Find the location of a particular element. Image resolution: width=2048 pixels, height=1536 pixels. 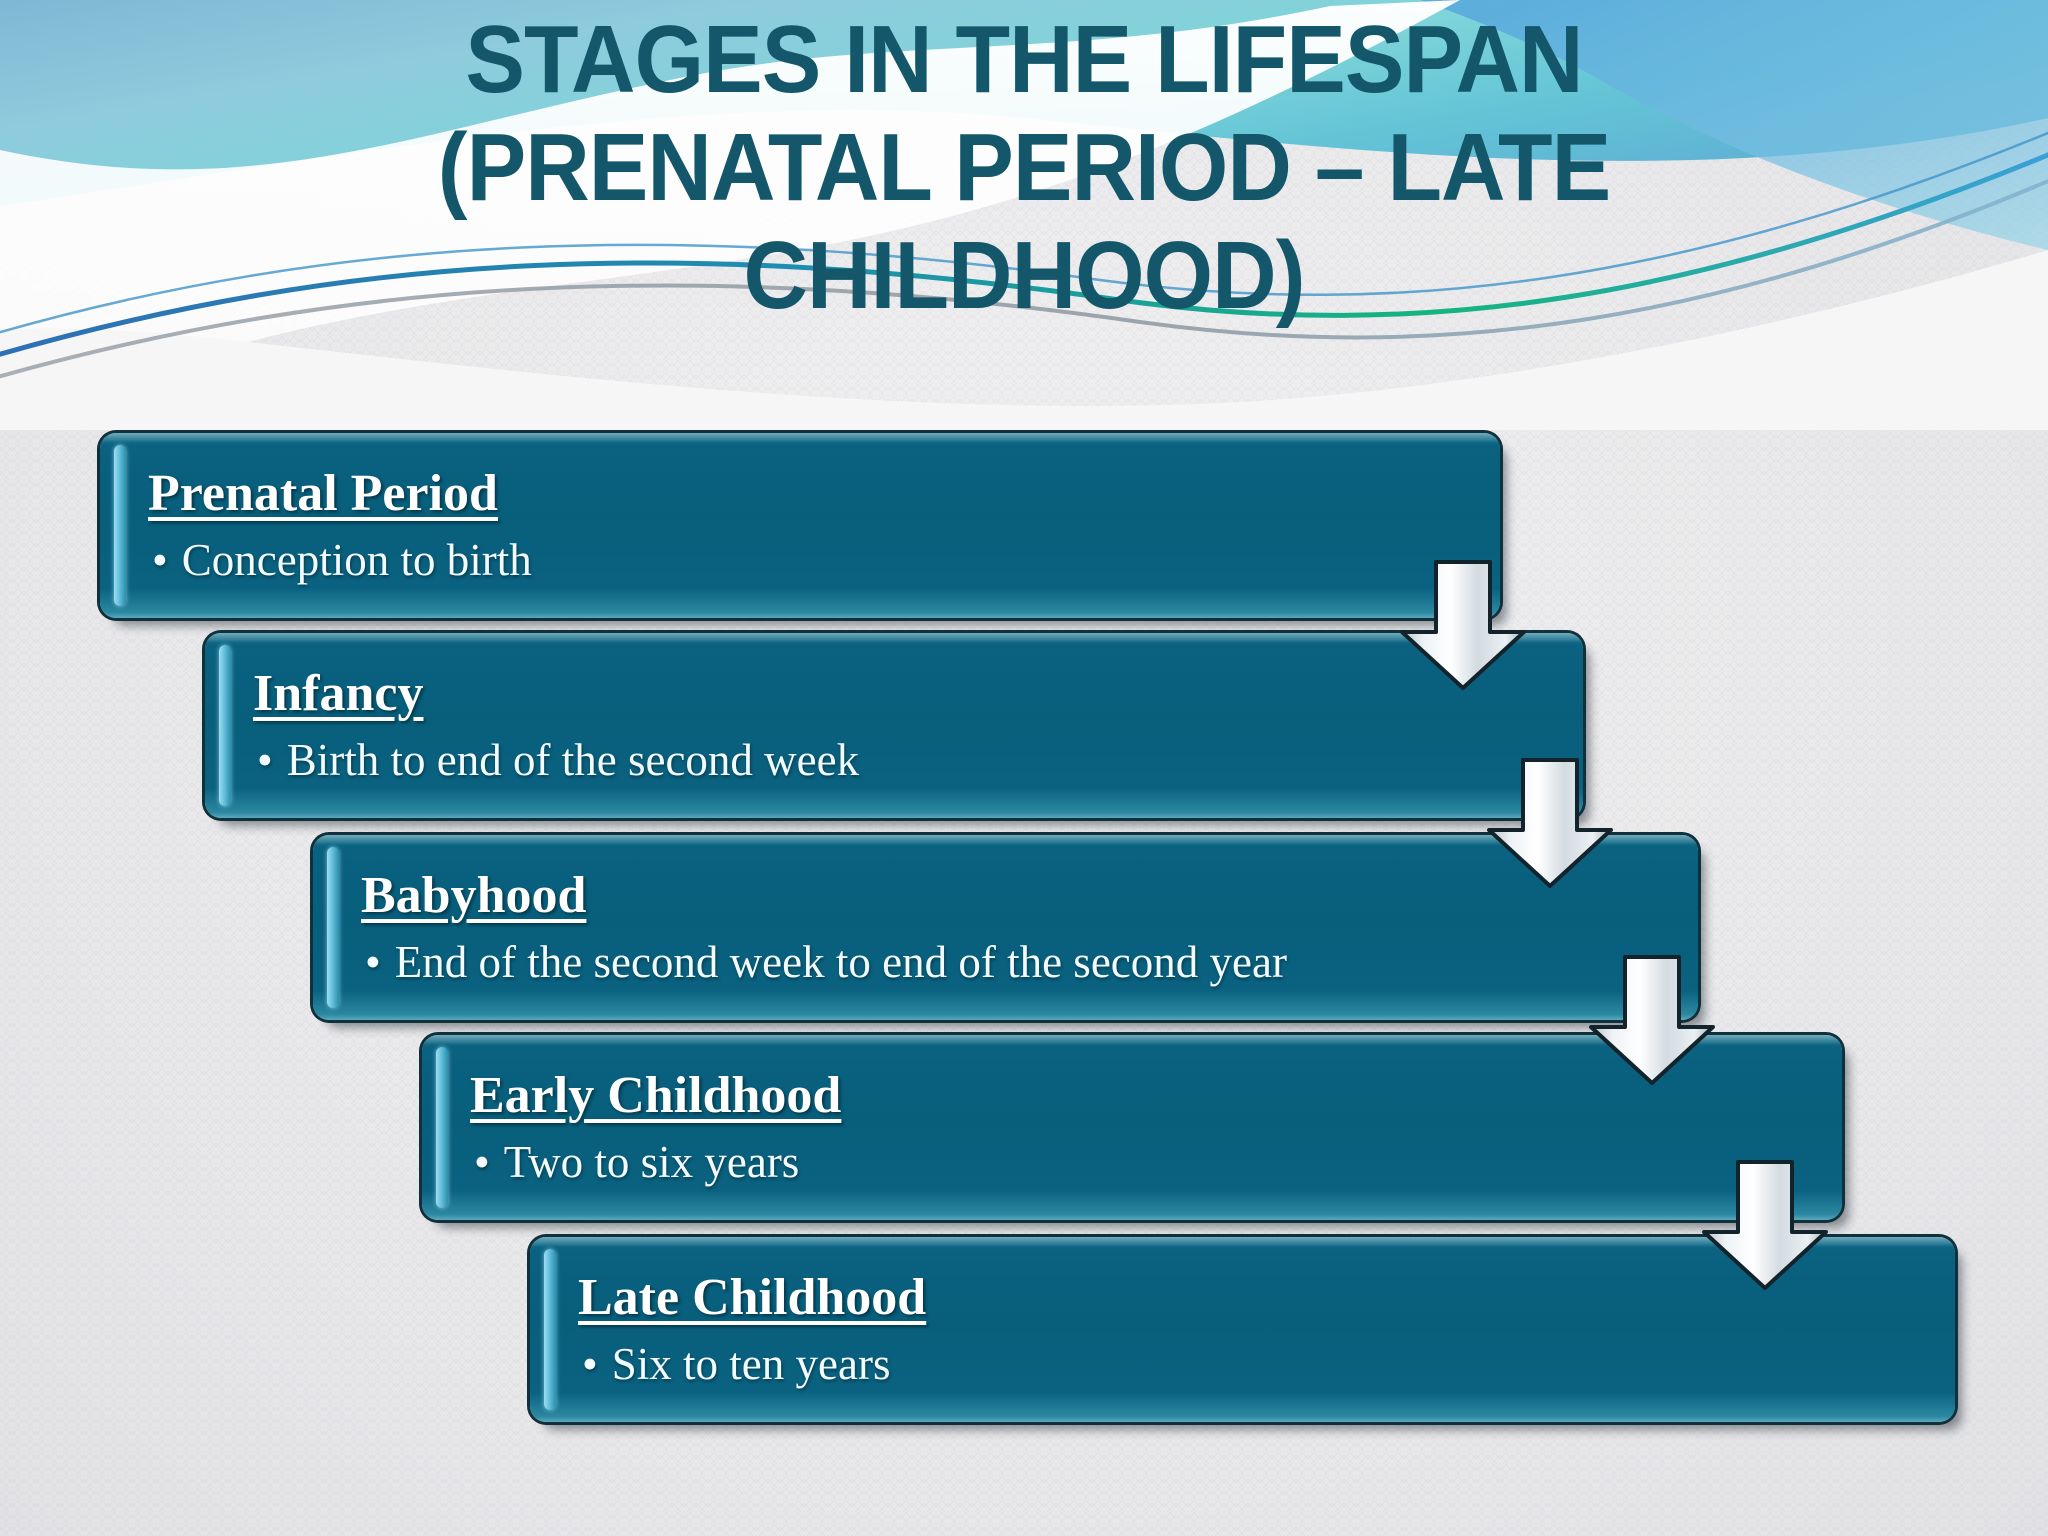

stage-detail-text: Six to ten years is located at coordinates (751, 1363).